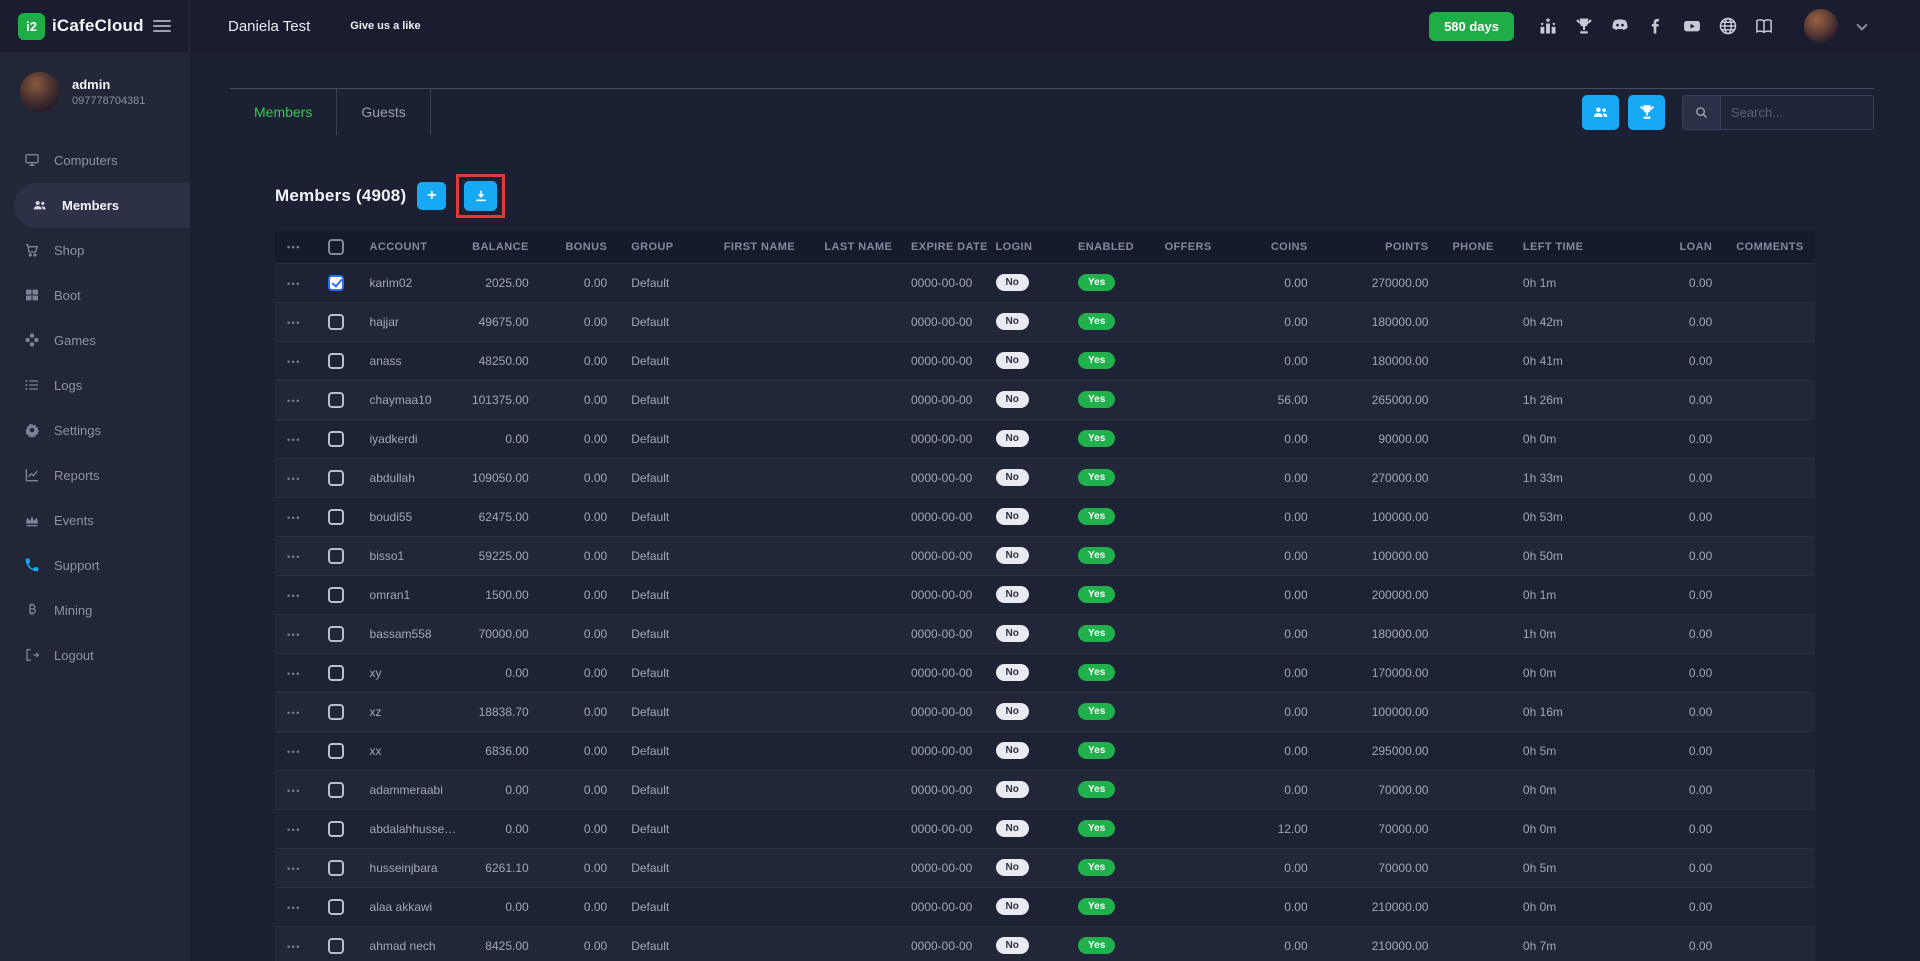 This screenshot has width=1920, height=961. What do you see at coordinates (95, 295) in the screenshot?
I see `sidebar-item-boot: Boot` at bounding box center [95, 295].